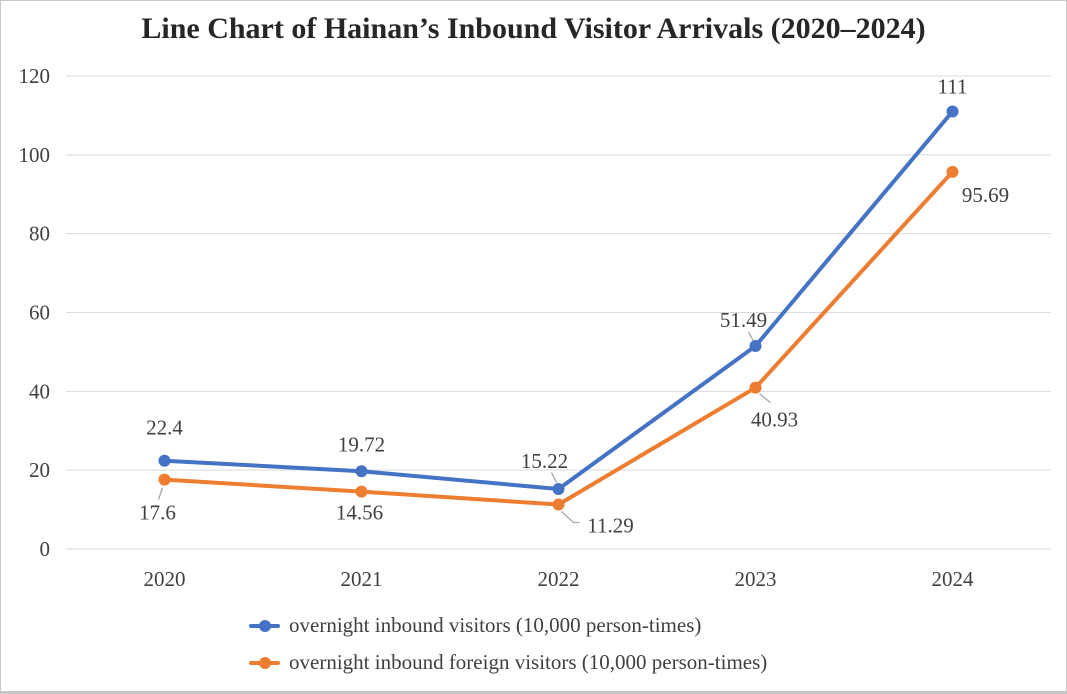 The image size is (1067, 694). I want to click on data-point-0-2020, so click(164, 460).